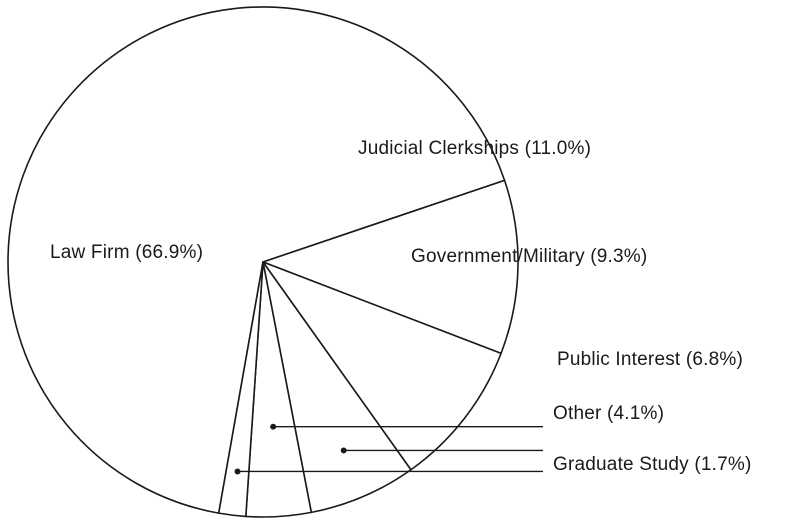  What do you see at coordinates (650, 359) in the screenshot?
I see `label-public-interest: Public Interest (6.8%)` at bounding box center [650, 359].